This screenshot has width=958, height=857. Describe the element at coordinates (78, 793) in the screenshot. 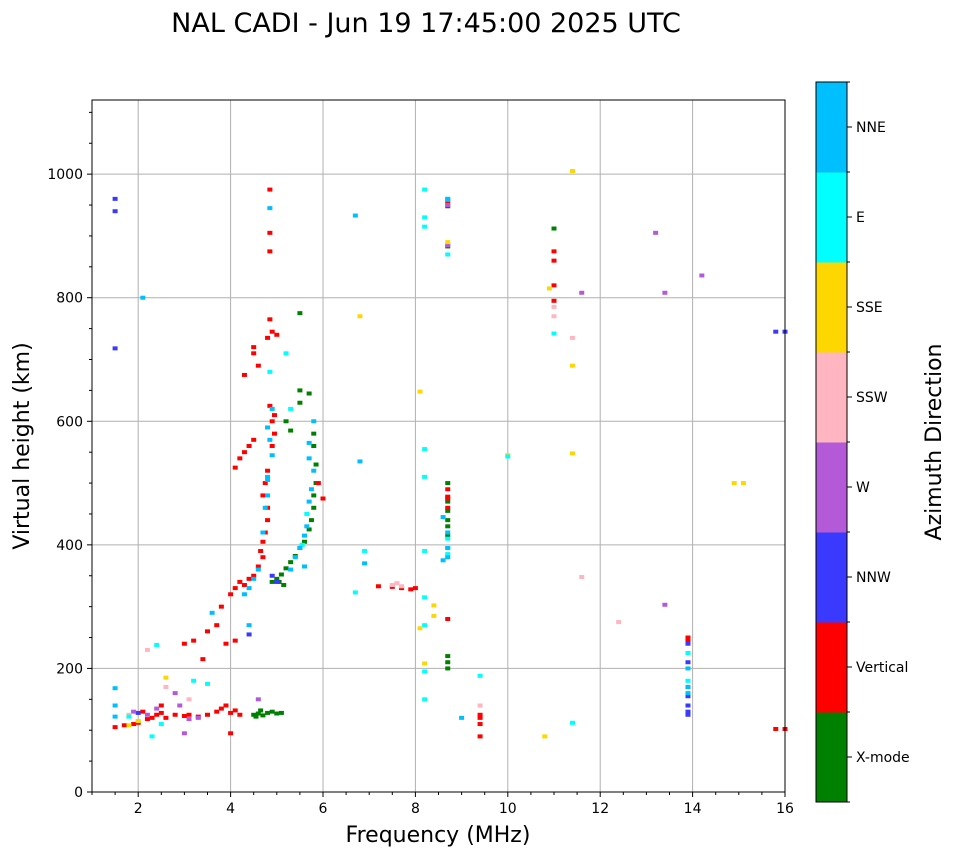

I see `y-tick-label: 0` at that location.